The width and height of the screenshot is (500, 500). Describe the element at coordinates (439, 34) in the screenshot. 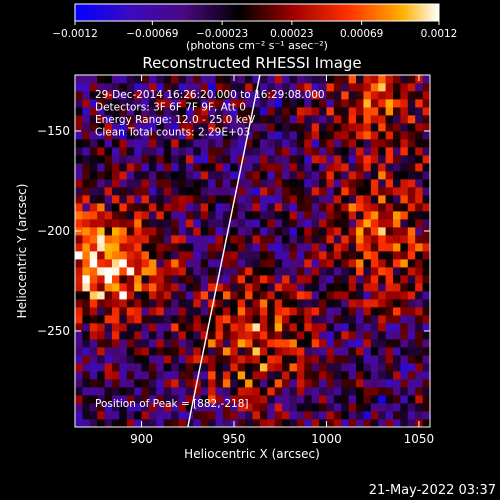

I see `colorbar-tick-label: 0.0012` at that location.